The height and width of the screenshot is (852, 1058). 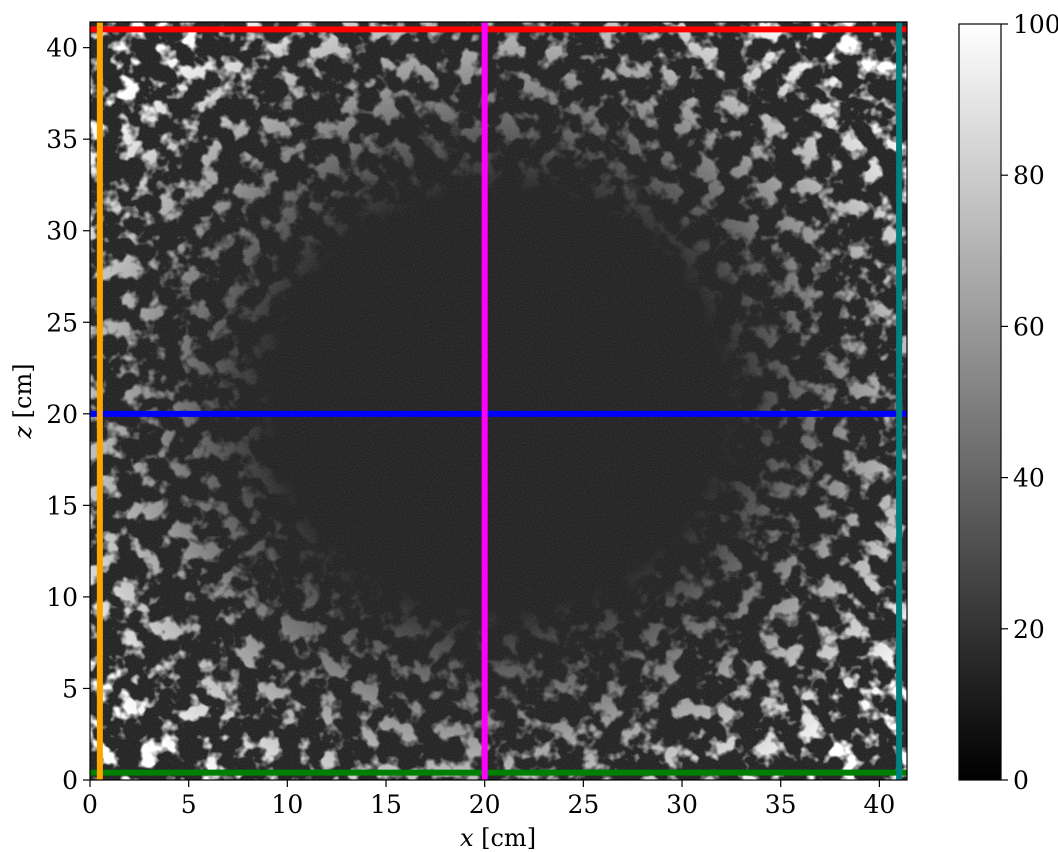 What do you see at coordinates (1029, 326) in the screenshot?
I see `colorbar-tick-label: 60` at bounding box center [1029, 326].